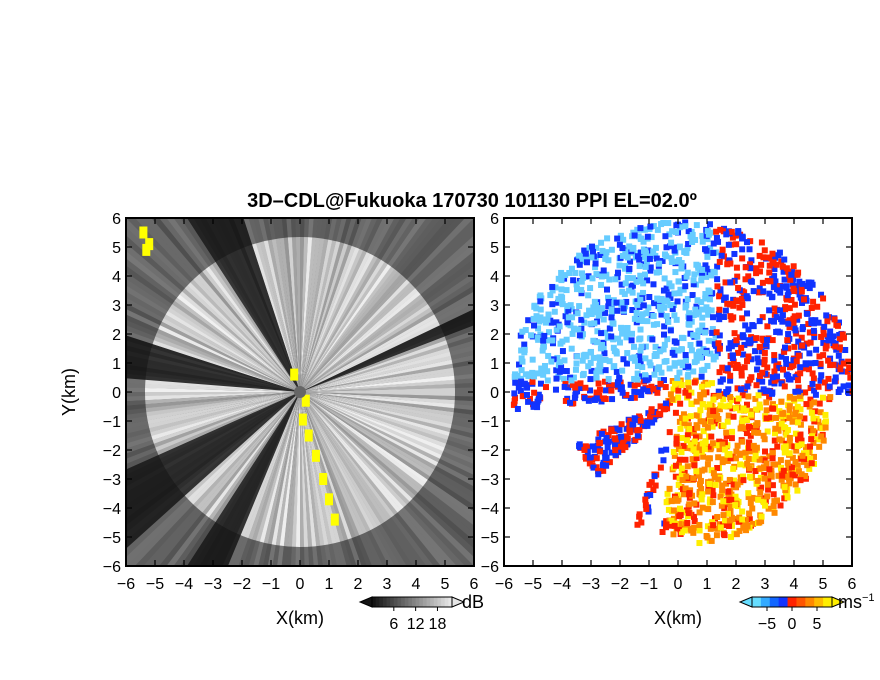 The height and width of the screenshot is (680, 880). I want to click on doppler-y-tick-label: 4, so click(494, 277).